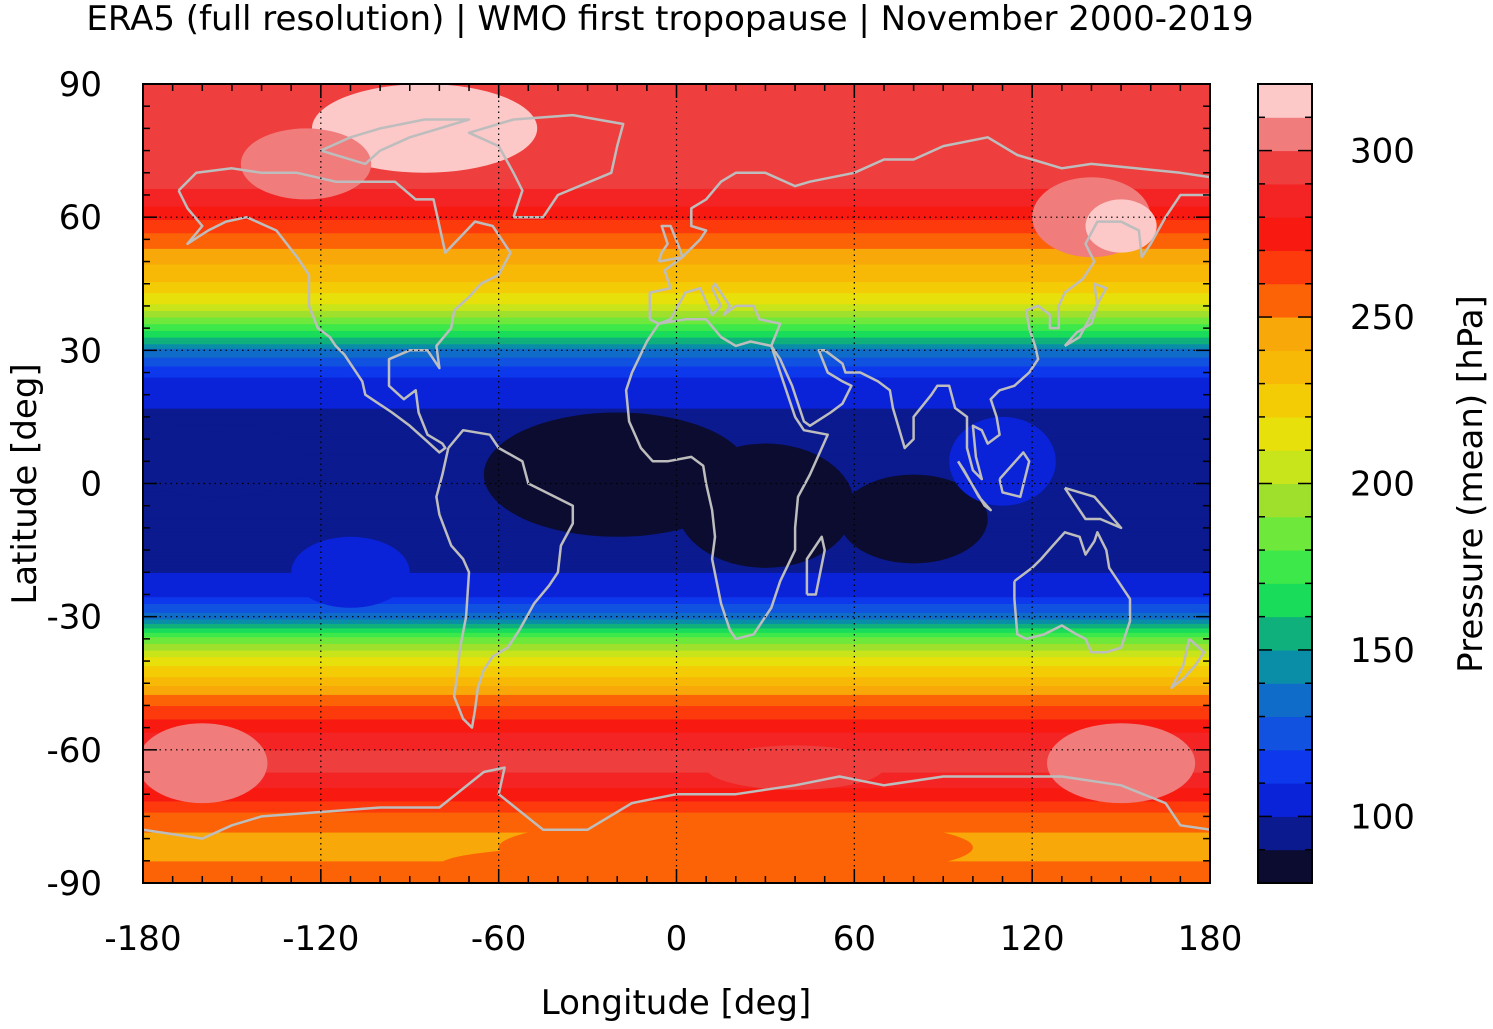  I want to click on x-tick-label: -60, so click(499, 939).